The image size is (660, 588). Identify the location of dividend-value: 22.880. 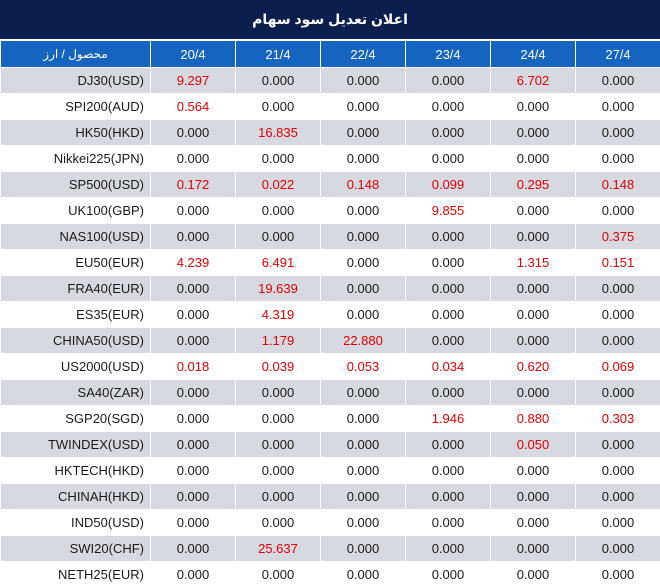
(363, 341).